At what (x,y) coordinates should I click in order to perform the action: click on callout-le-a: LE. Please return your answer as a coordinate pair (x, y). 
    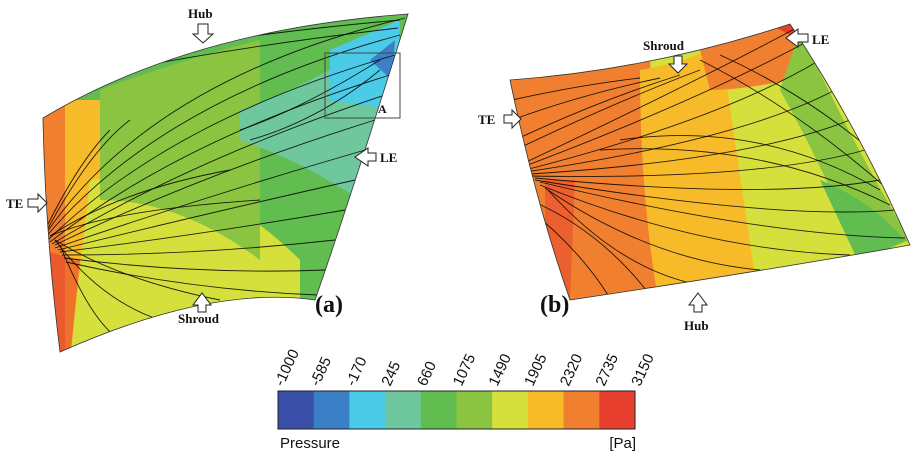
    Looking at the image, I should click on (375, 157).